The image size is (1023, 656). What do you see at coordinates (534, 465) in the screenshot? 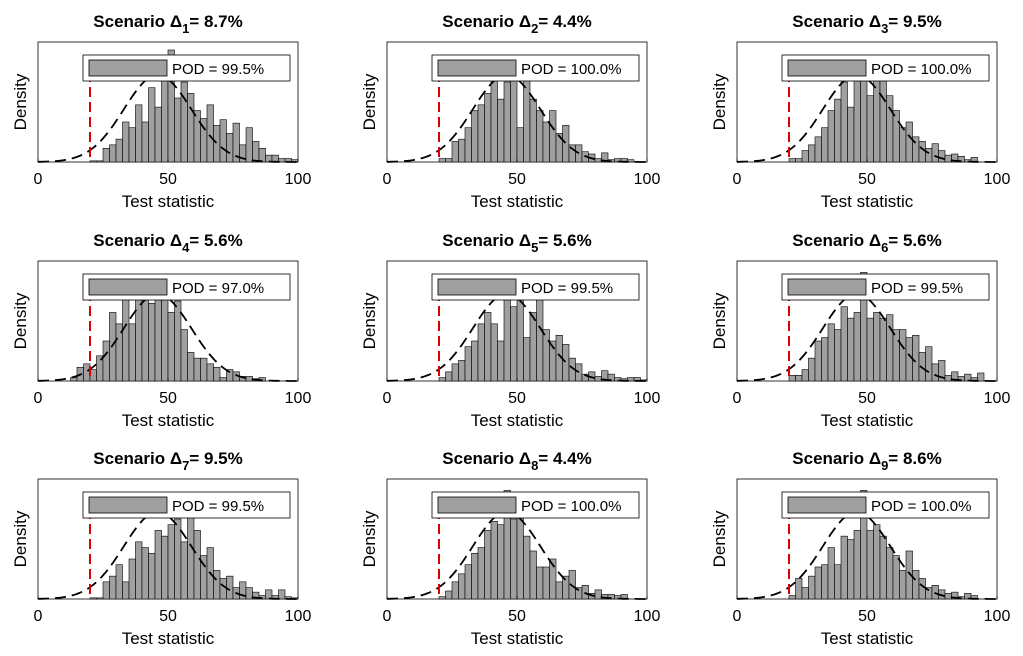
I see `title-subscript: 8` at bounding box center [534, 465].